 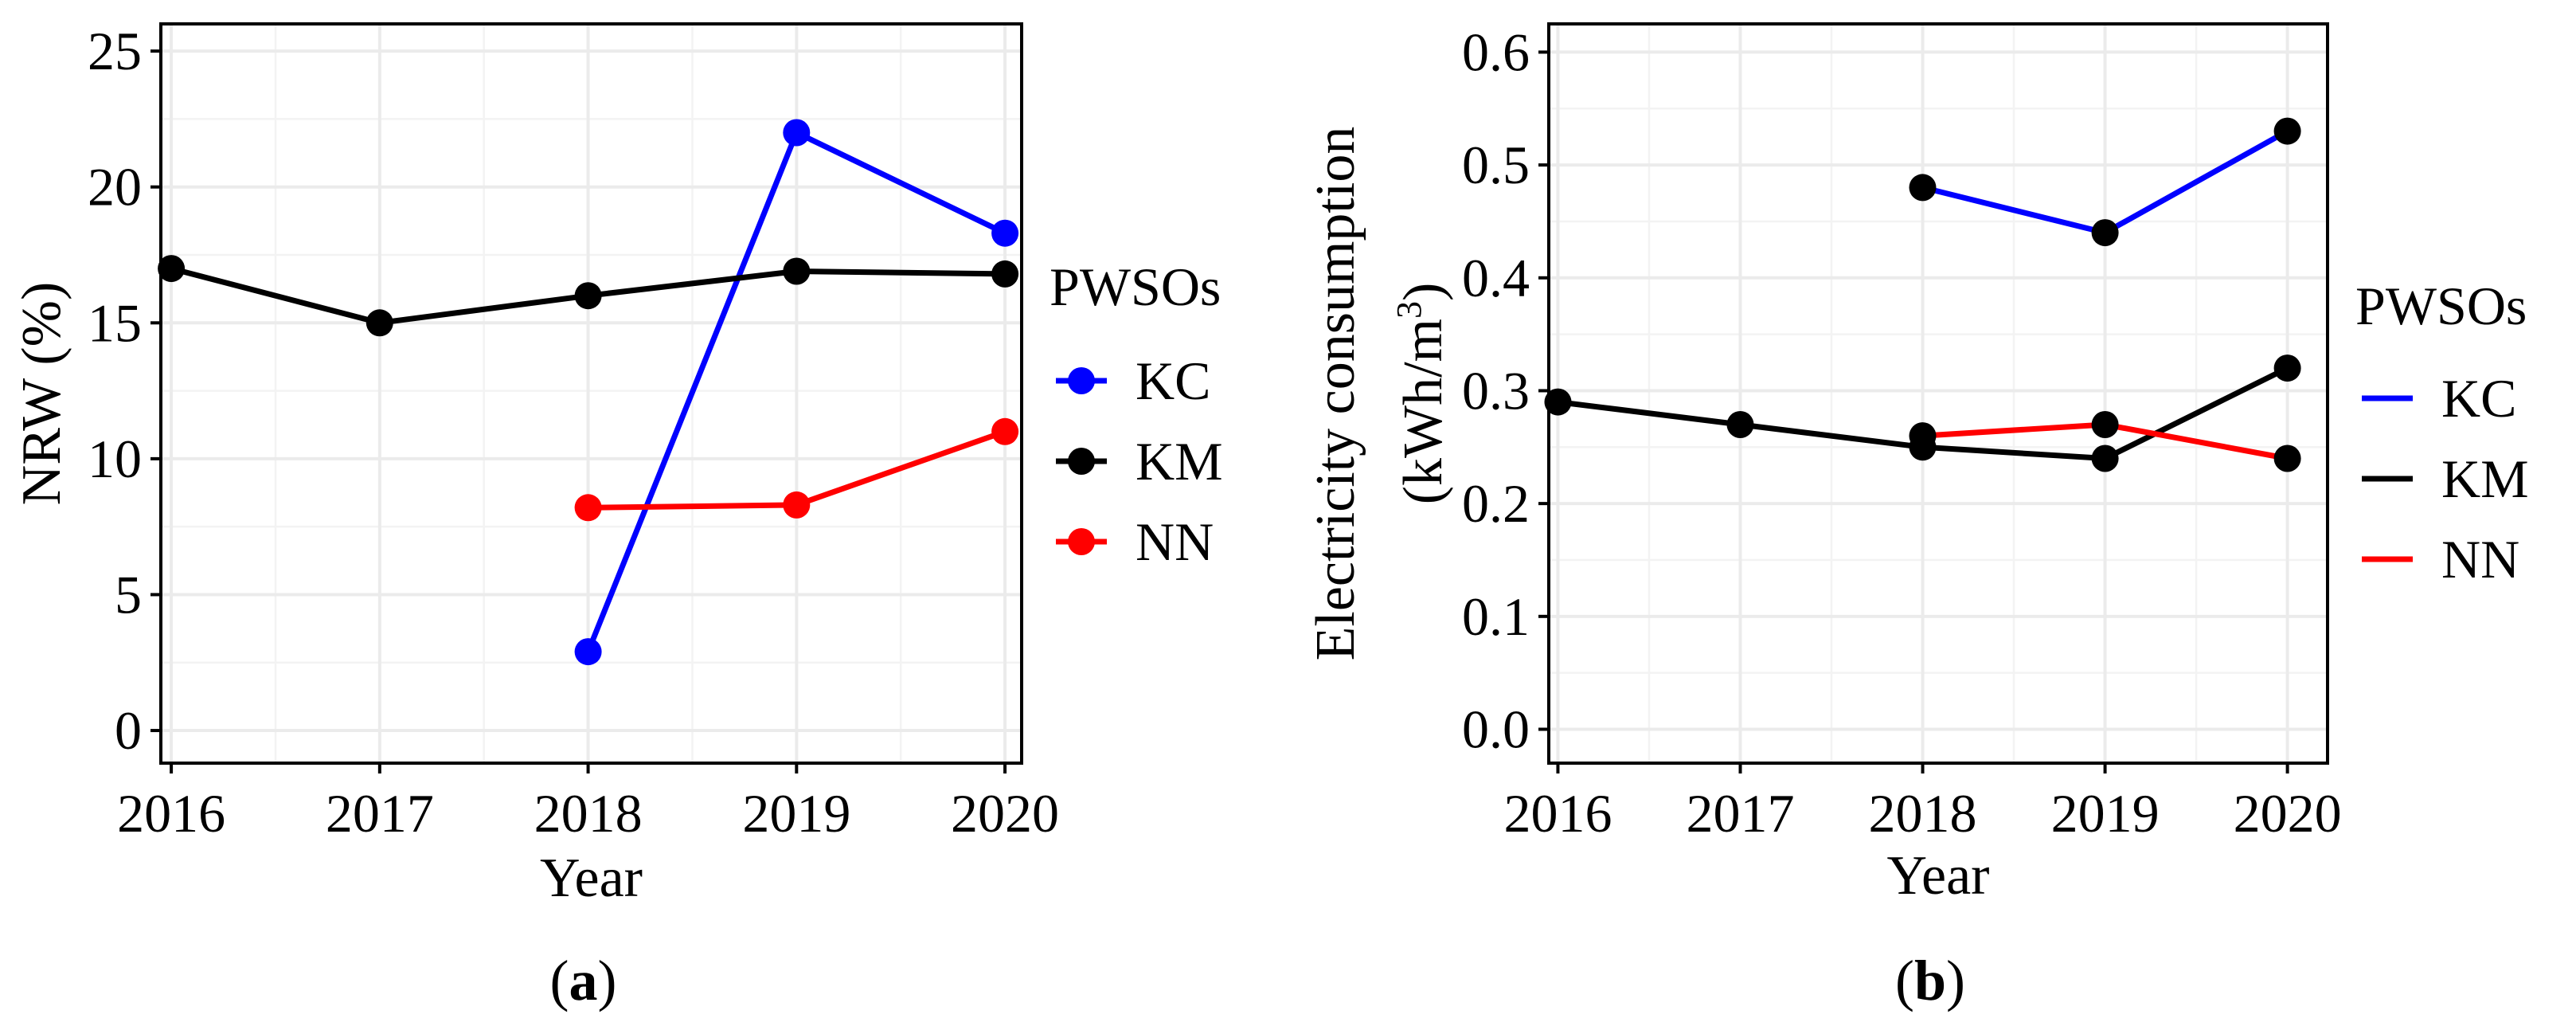 I want to click on x-axis-a: 2016 2017 2018 2019 2020, so click(x=588, y=803).